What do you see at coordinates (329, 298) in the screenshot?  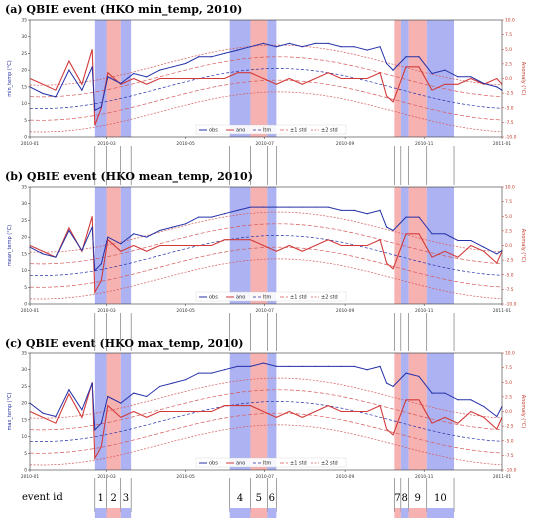 I see `legend-item: ±2 std` at bounding box center [329, 298].